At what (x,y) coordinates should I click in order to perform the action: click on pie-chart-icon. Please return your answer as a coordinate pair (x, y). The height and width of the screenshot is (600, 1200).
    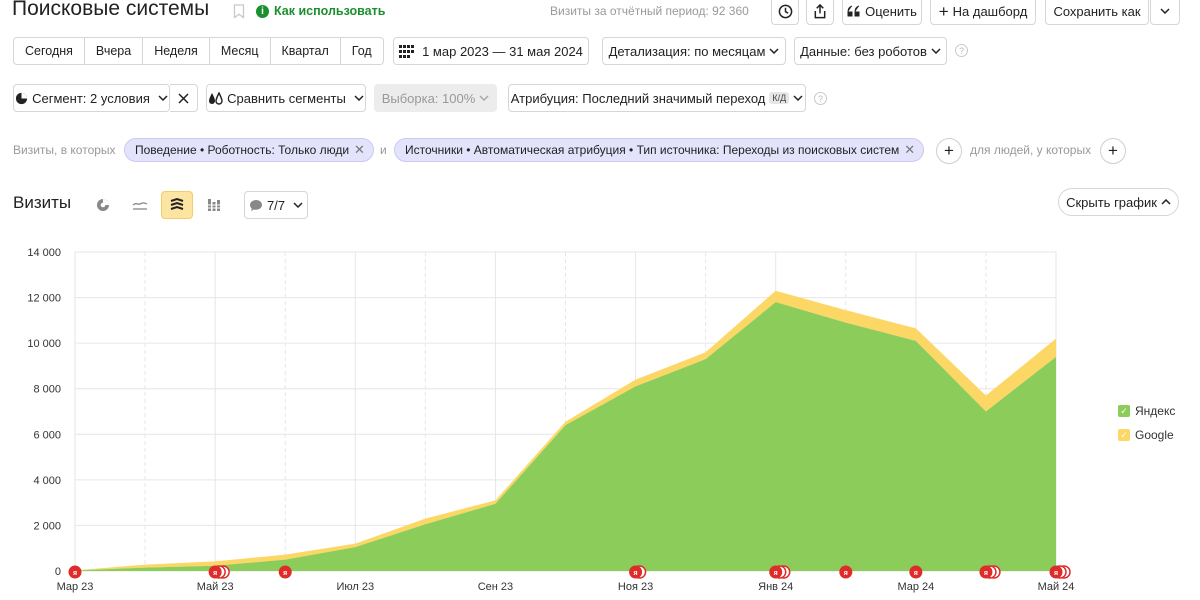
    Looking at the image, I should click on (103, 205).